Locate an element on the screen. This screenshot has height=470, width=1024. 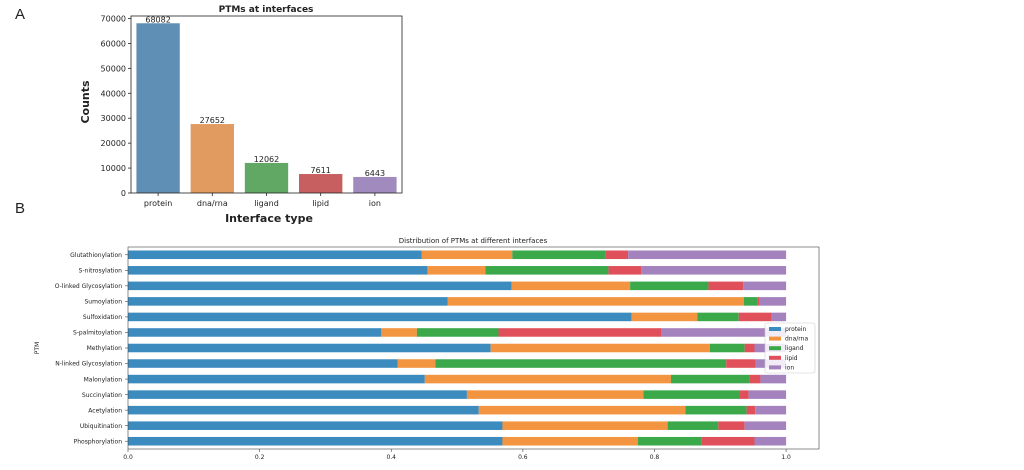
x-tick-label: protein is located at coordinates (158, 203).